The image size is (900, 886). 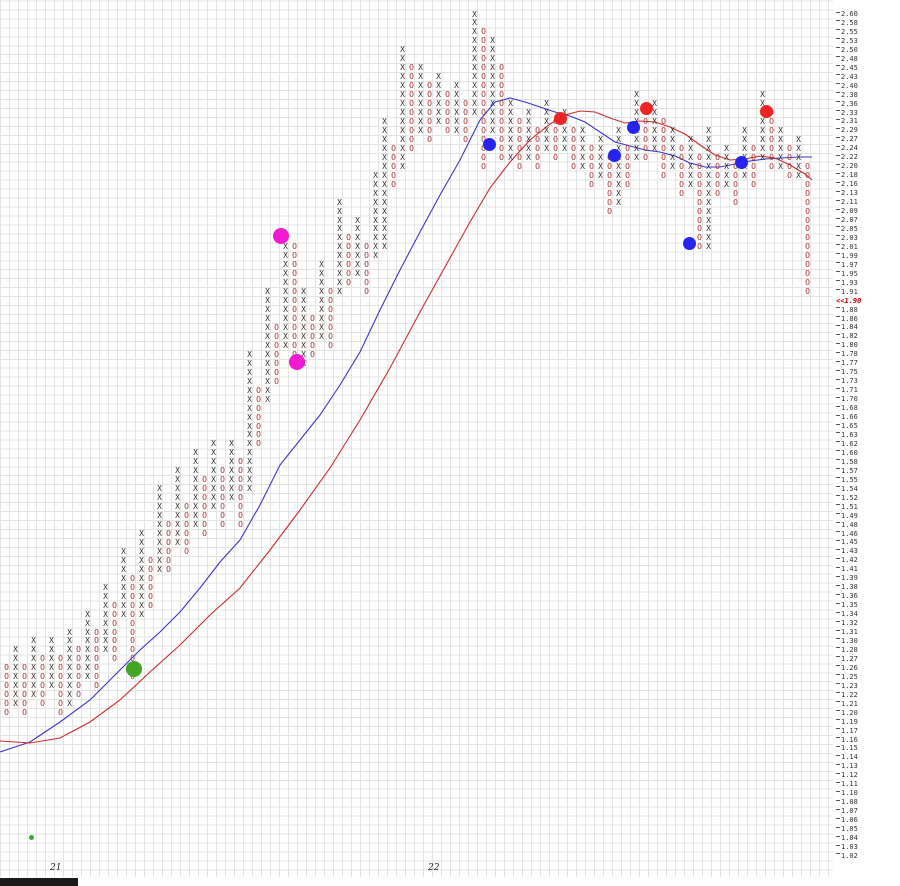 What do you see at coordinates (849, 452) in the screenshot?
I see `price-label: 1.60` at bounding box center [849, 452].